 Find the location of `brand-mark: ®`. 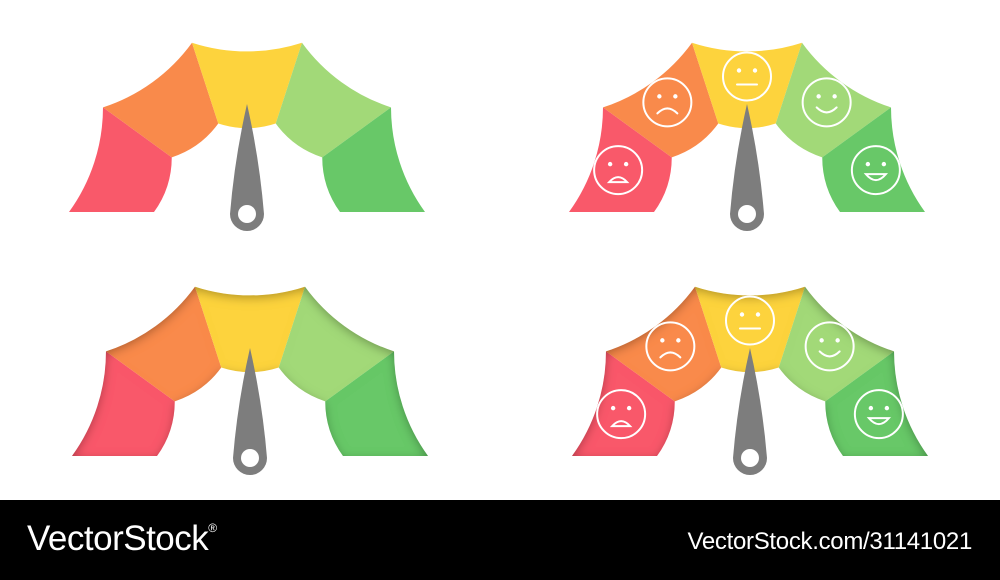

brand-mark: ® is located at coordinates (212, 528).